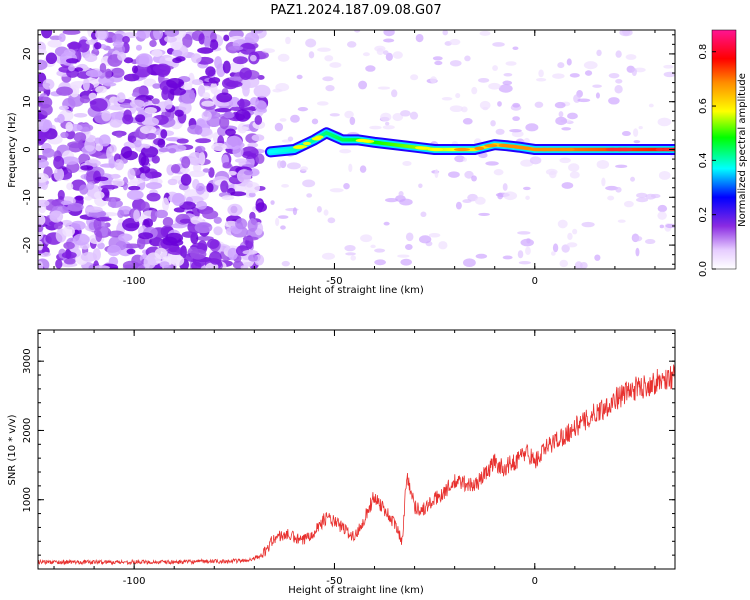 This screenshot has height=600, width=750. What do you see at coordinates (134, 581) in the screenshot?
I see `snr-xtick-label-0: -100` at bounding box center [134, 581].